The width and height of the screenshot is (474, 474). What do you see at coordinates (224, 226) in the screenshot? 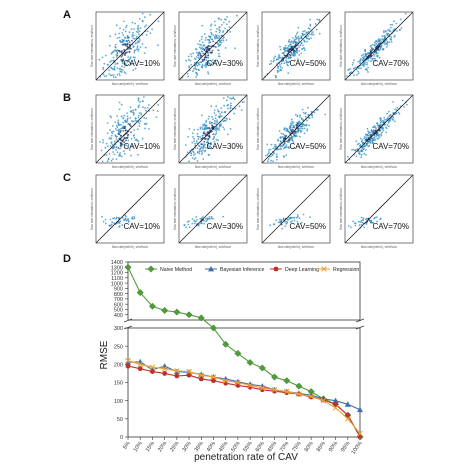
I see `tile-cav-label: CAV=30%` at bounding box center [224, 226].